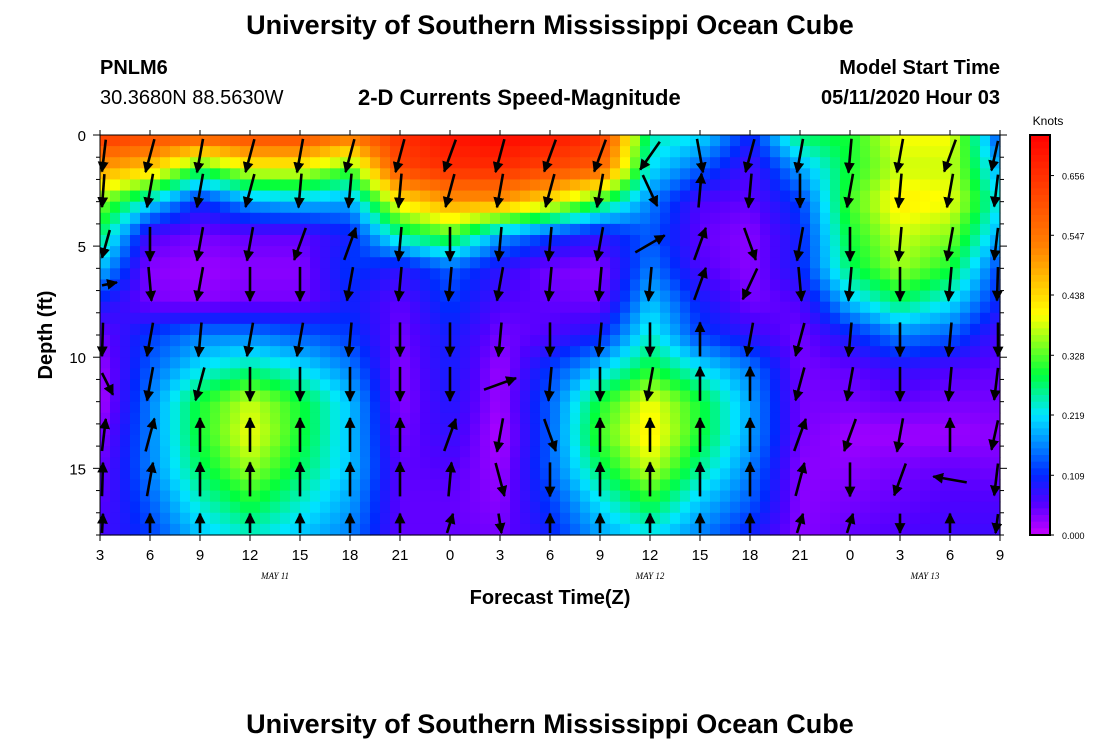 This screenshot has width=1100, height=750. Describe the element at coordinates (82, 247) in the screenshot. I see `y-tick-label: 5` at that location.